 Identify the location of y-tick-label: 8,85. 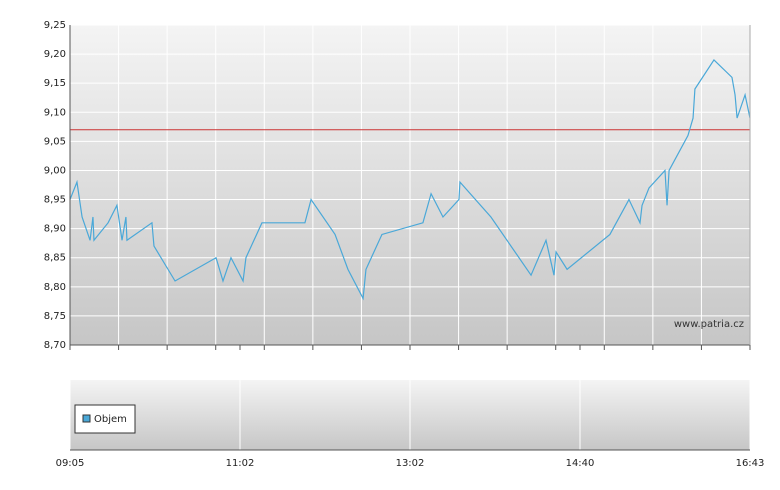
(55, 258).